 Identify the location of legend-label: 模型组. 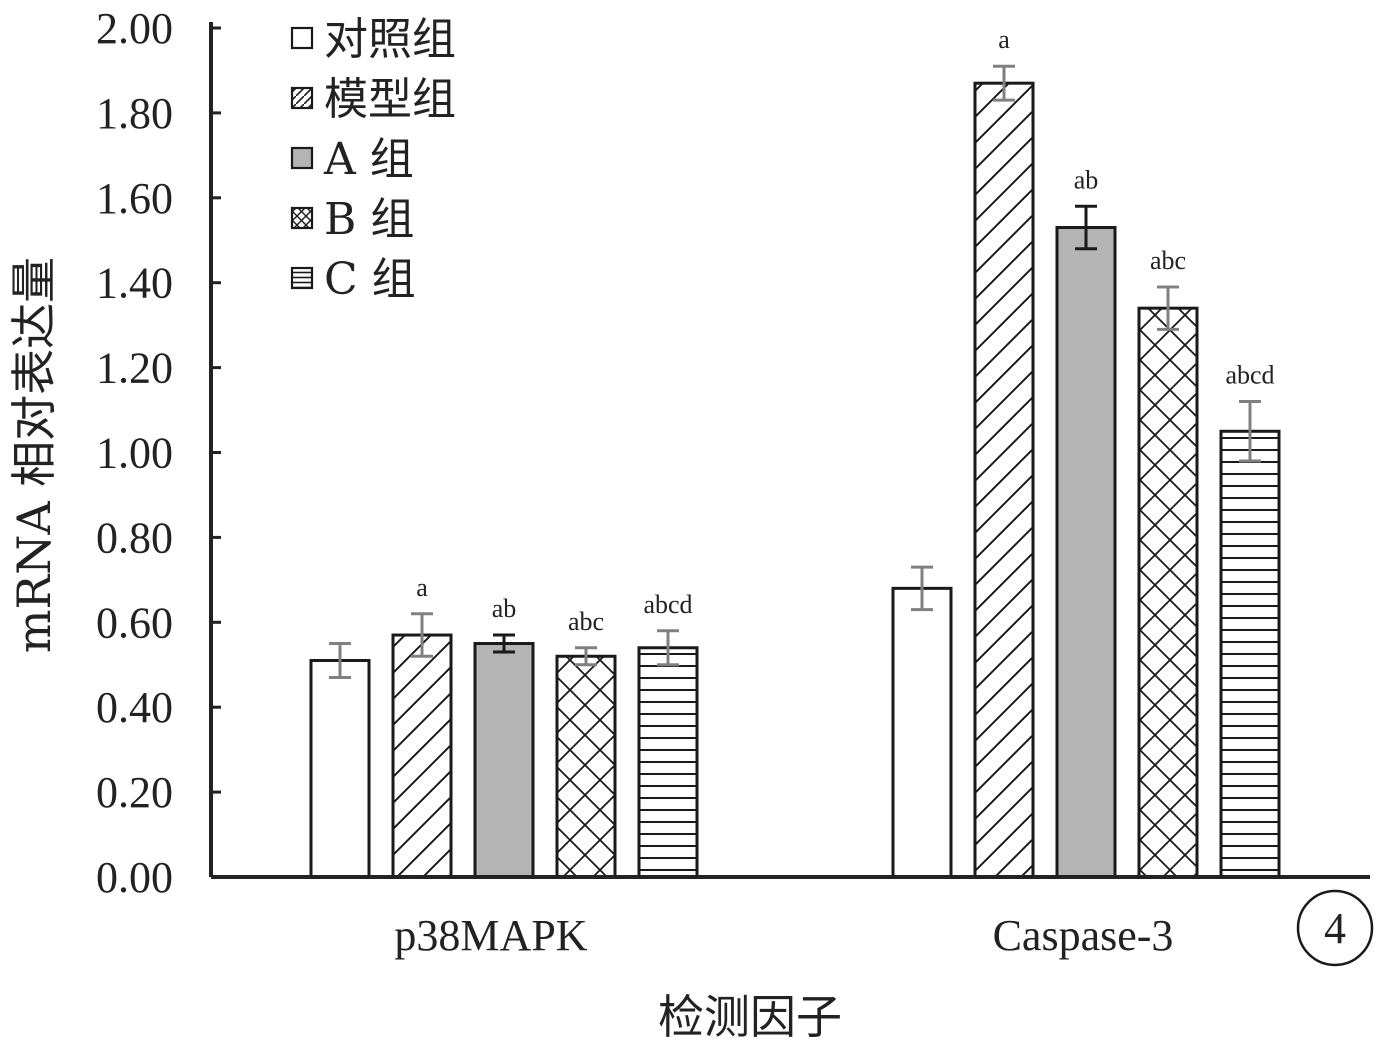
(390, 99).